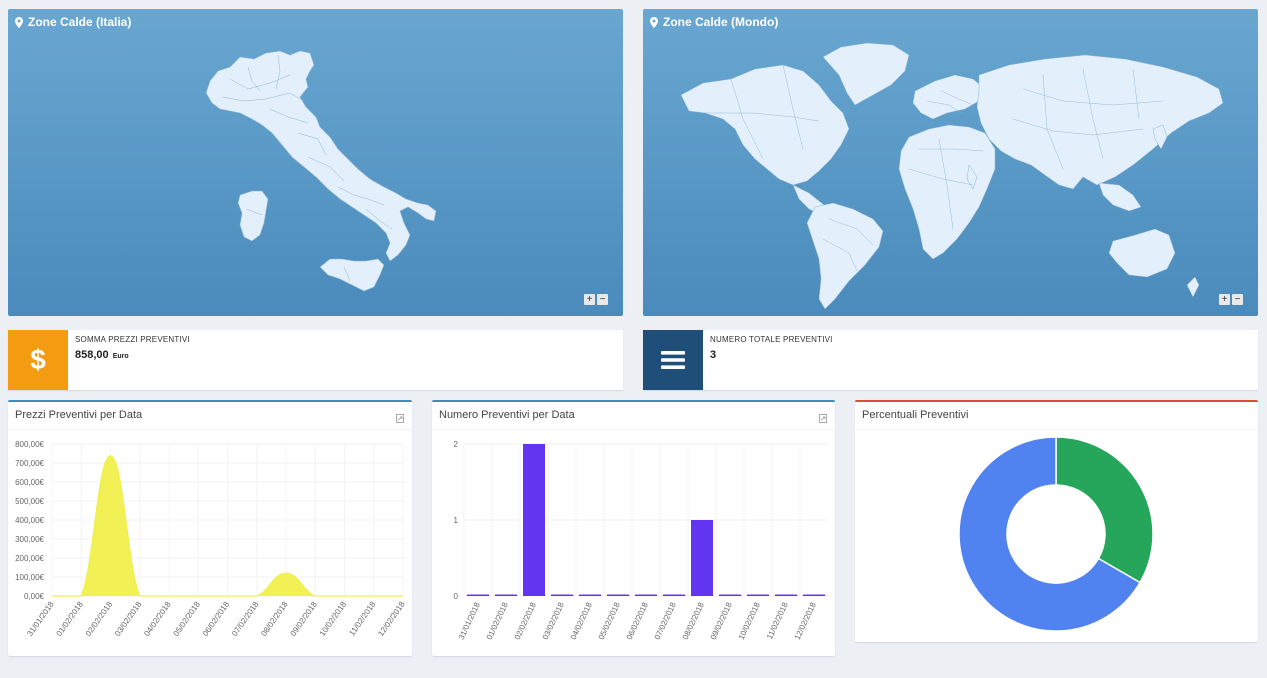 This screenshot has height=678, width=1267. What do you see at coordinates (29, 558) in the screenshot?
I see `y-tick-label: 200,00€` at bounding box center [29, 558].